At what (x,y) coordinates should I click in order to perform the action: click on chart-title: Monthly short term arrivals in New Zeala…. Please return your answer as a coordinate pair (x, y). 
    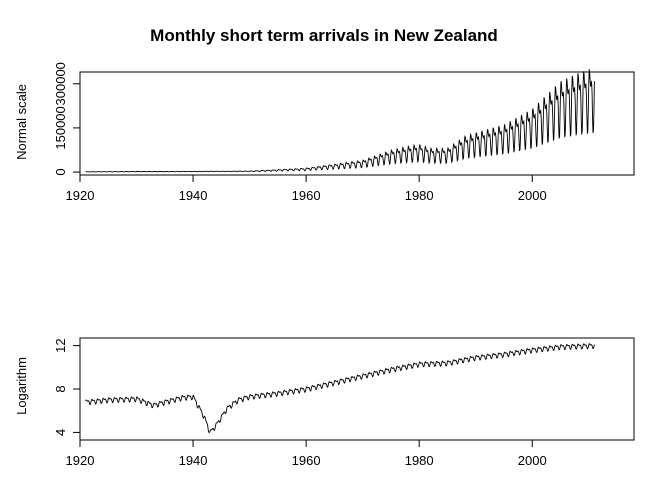
    Looking at the image, I should click on (324, 35).